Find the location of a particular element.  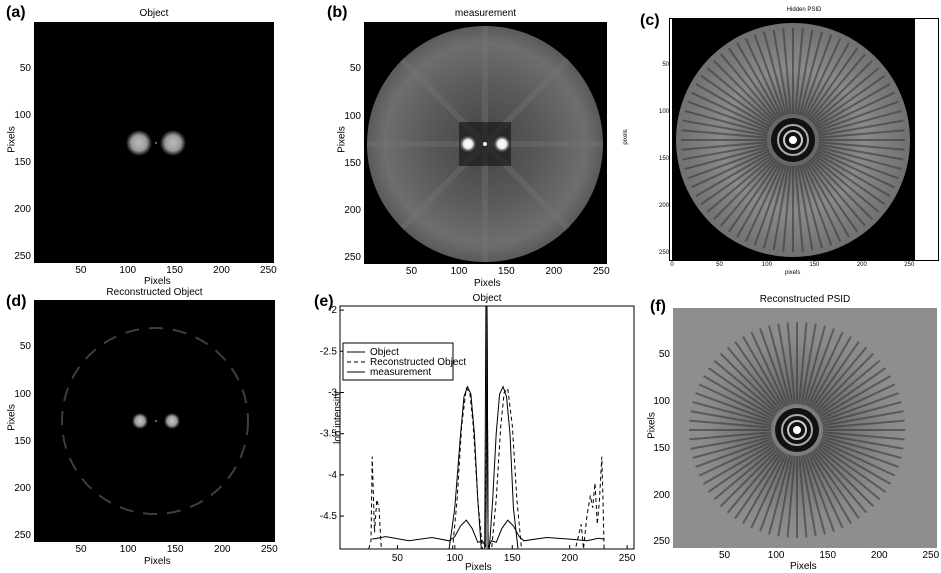

psid-rays is located at coordinates (793, 140).